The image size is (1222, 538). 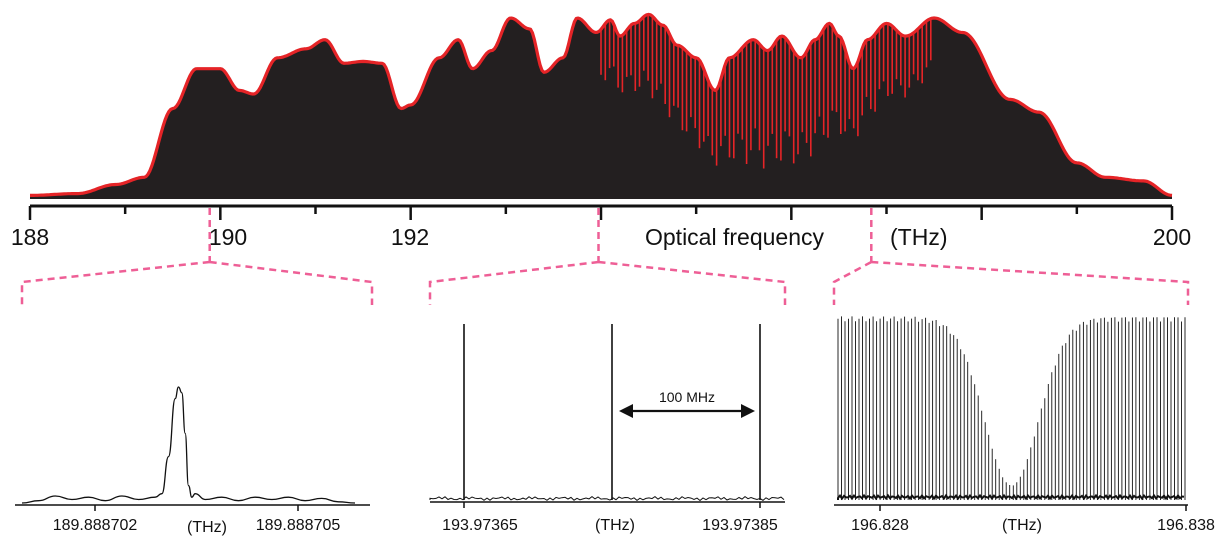 I want to click on inset-2-ticks, so click(x=612, y=505).